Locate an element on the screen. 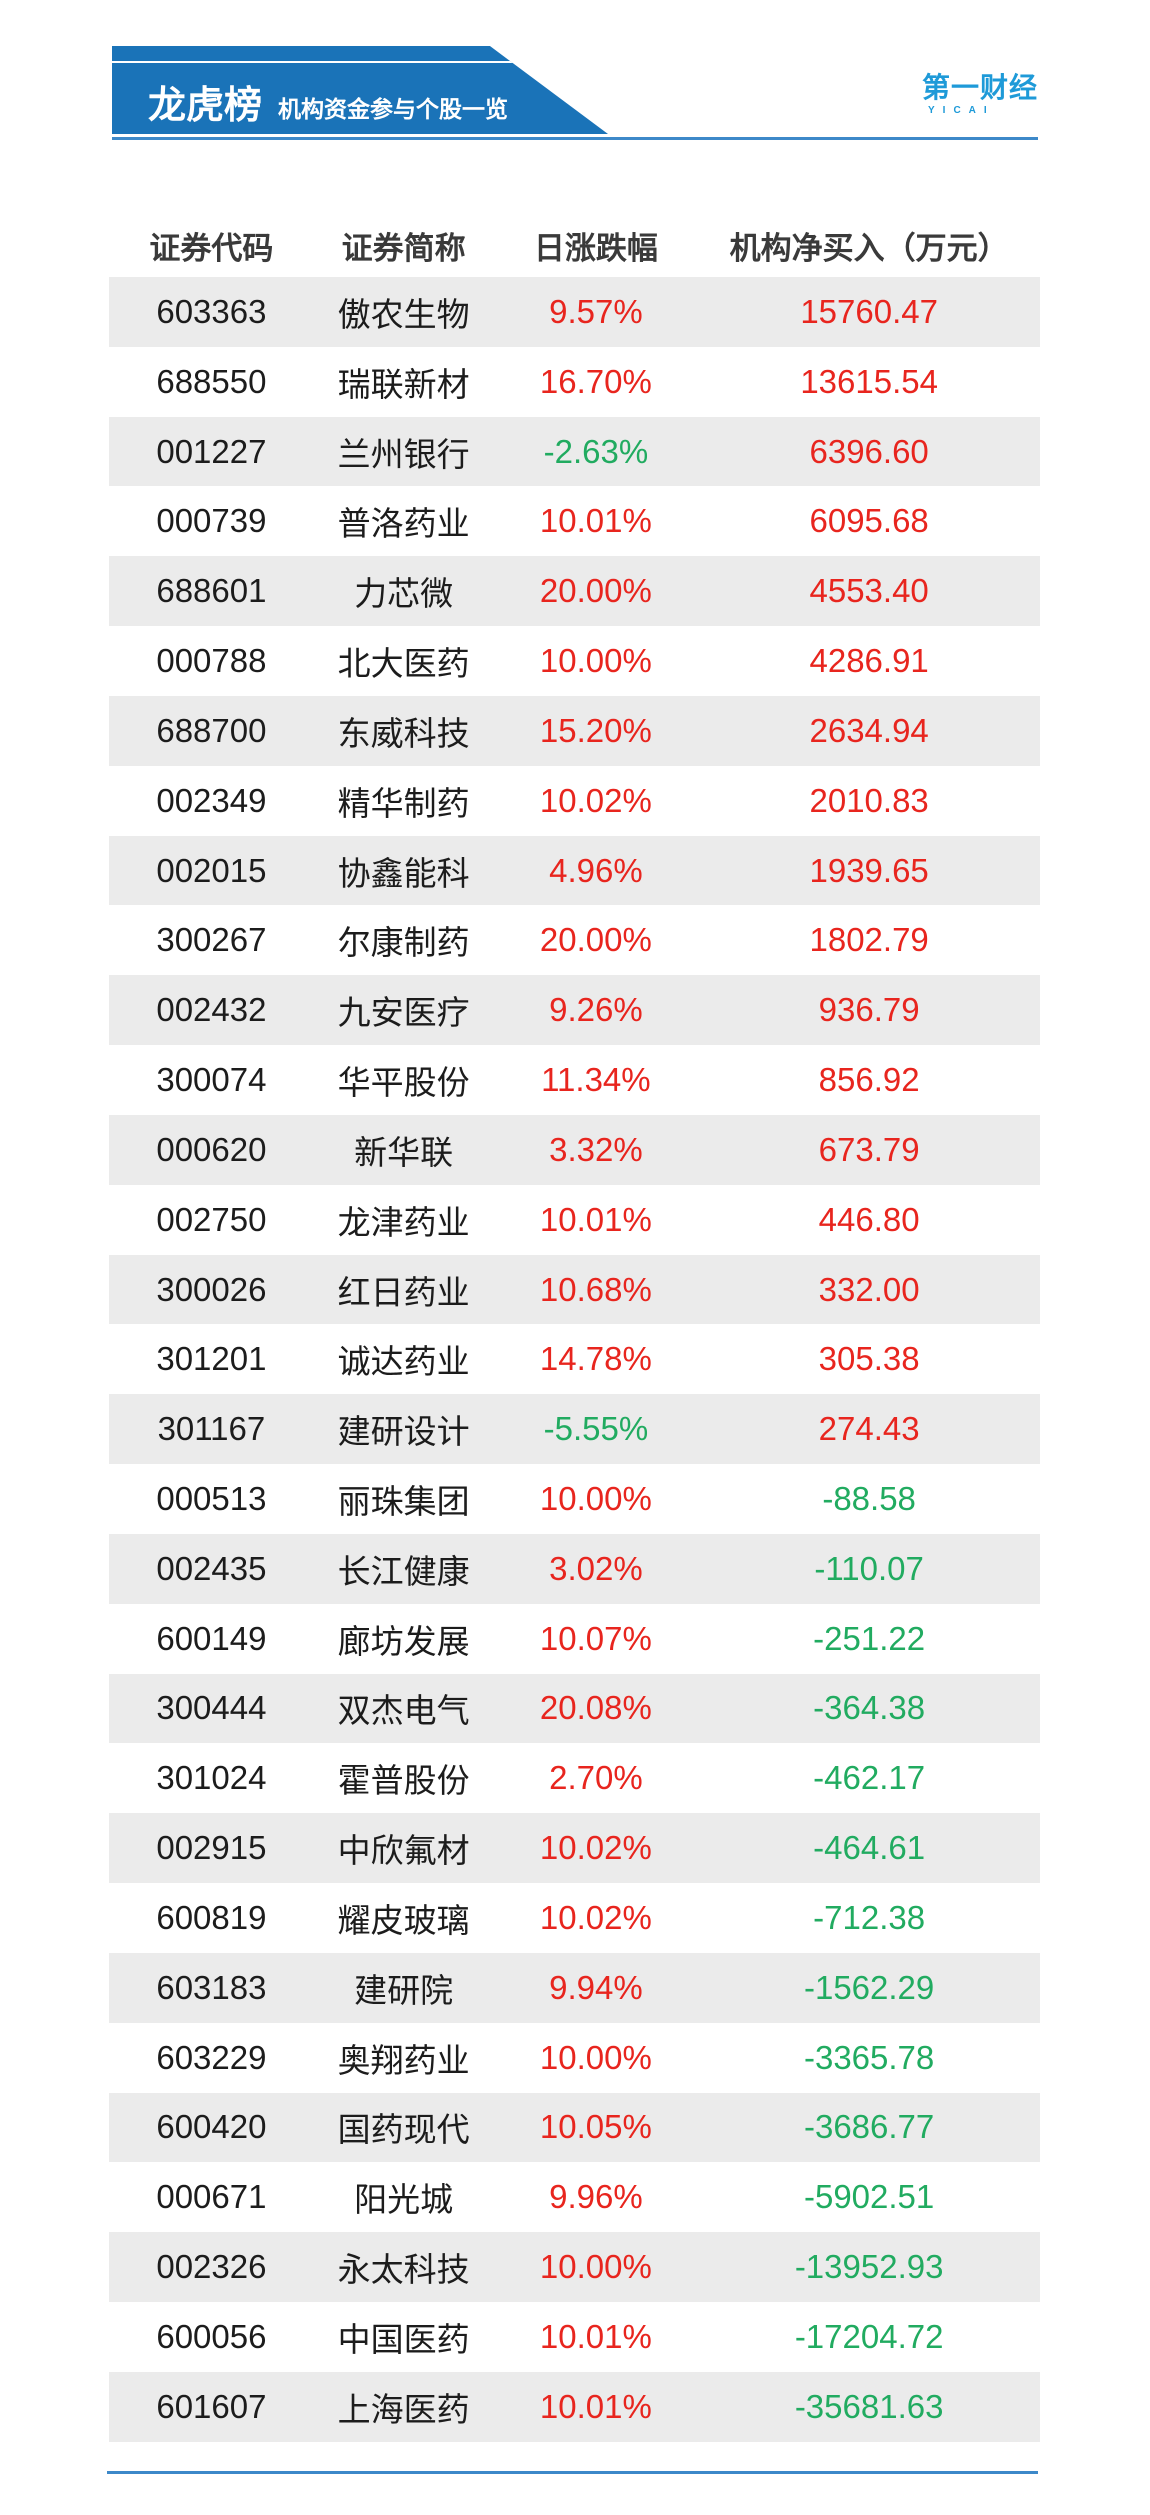 The width and height of the screenshot is (1150, 2515). table-row: 000739 普洛药业 10.01% 6095.68 is located at coordinates (574, 521).